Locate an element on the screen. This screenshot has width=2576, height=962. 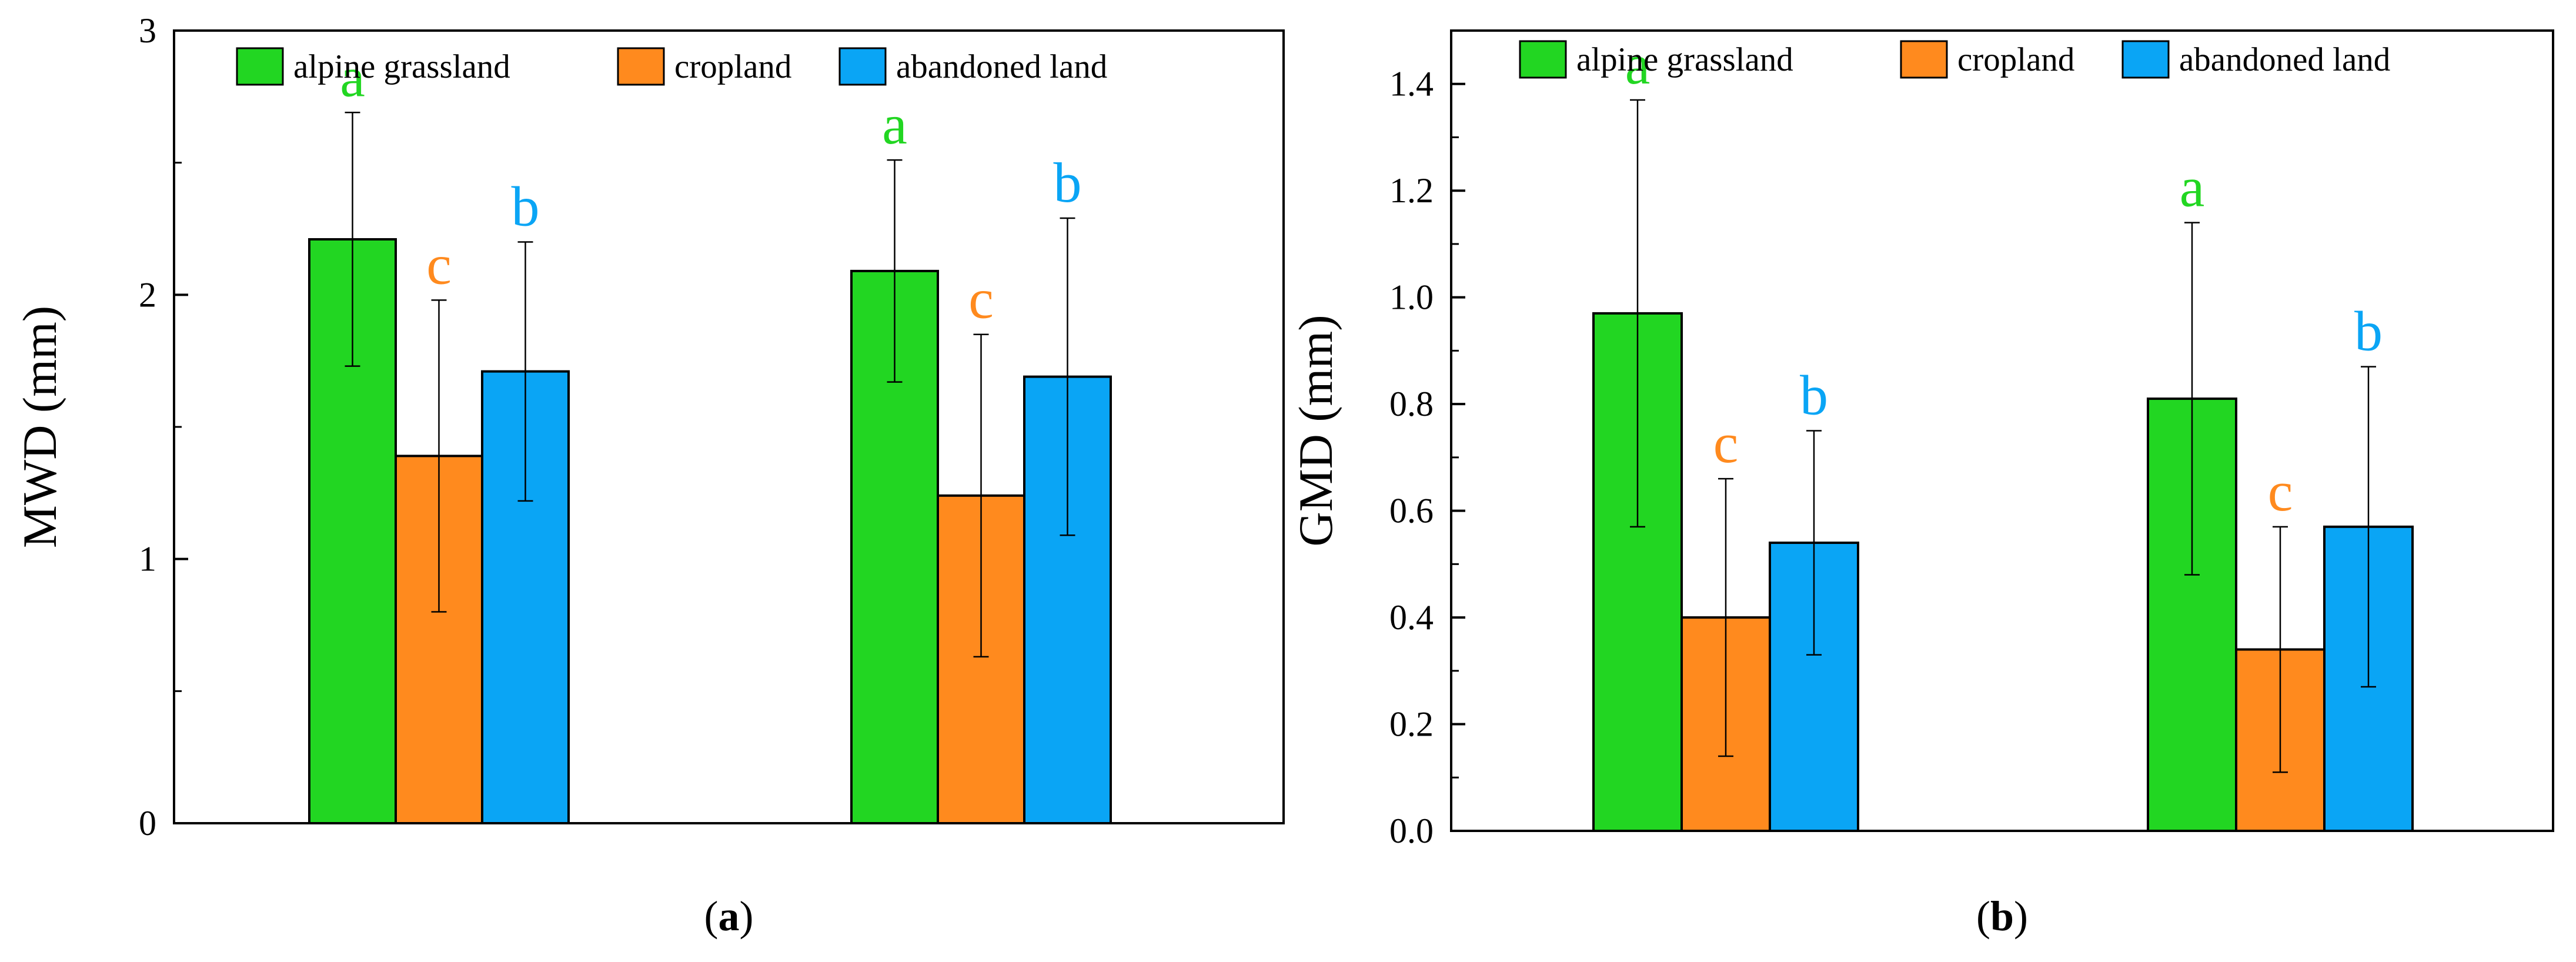
panel-a-significance-letter-2-2: c is located at coordinates (981, 299).